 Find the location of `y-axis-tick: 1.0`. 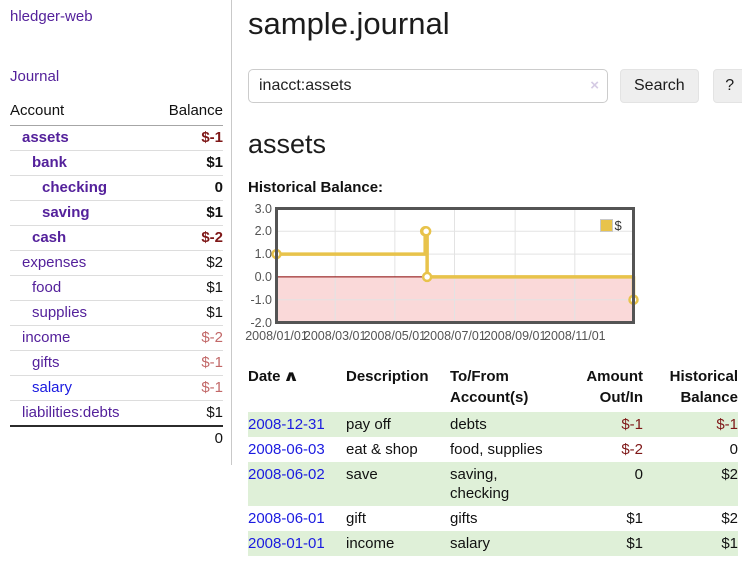

y-axis-tick: 1.0 is located at coordinates (263, 254).